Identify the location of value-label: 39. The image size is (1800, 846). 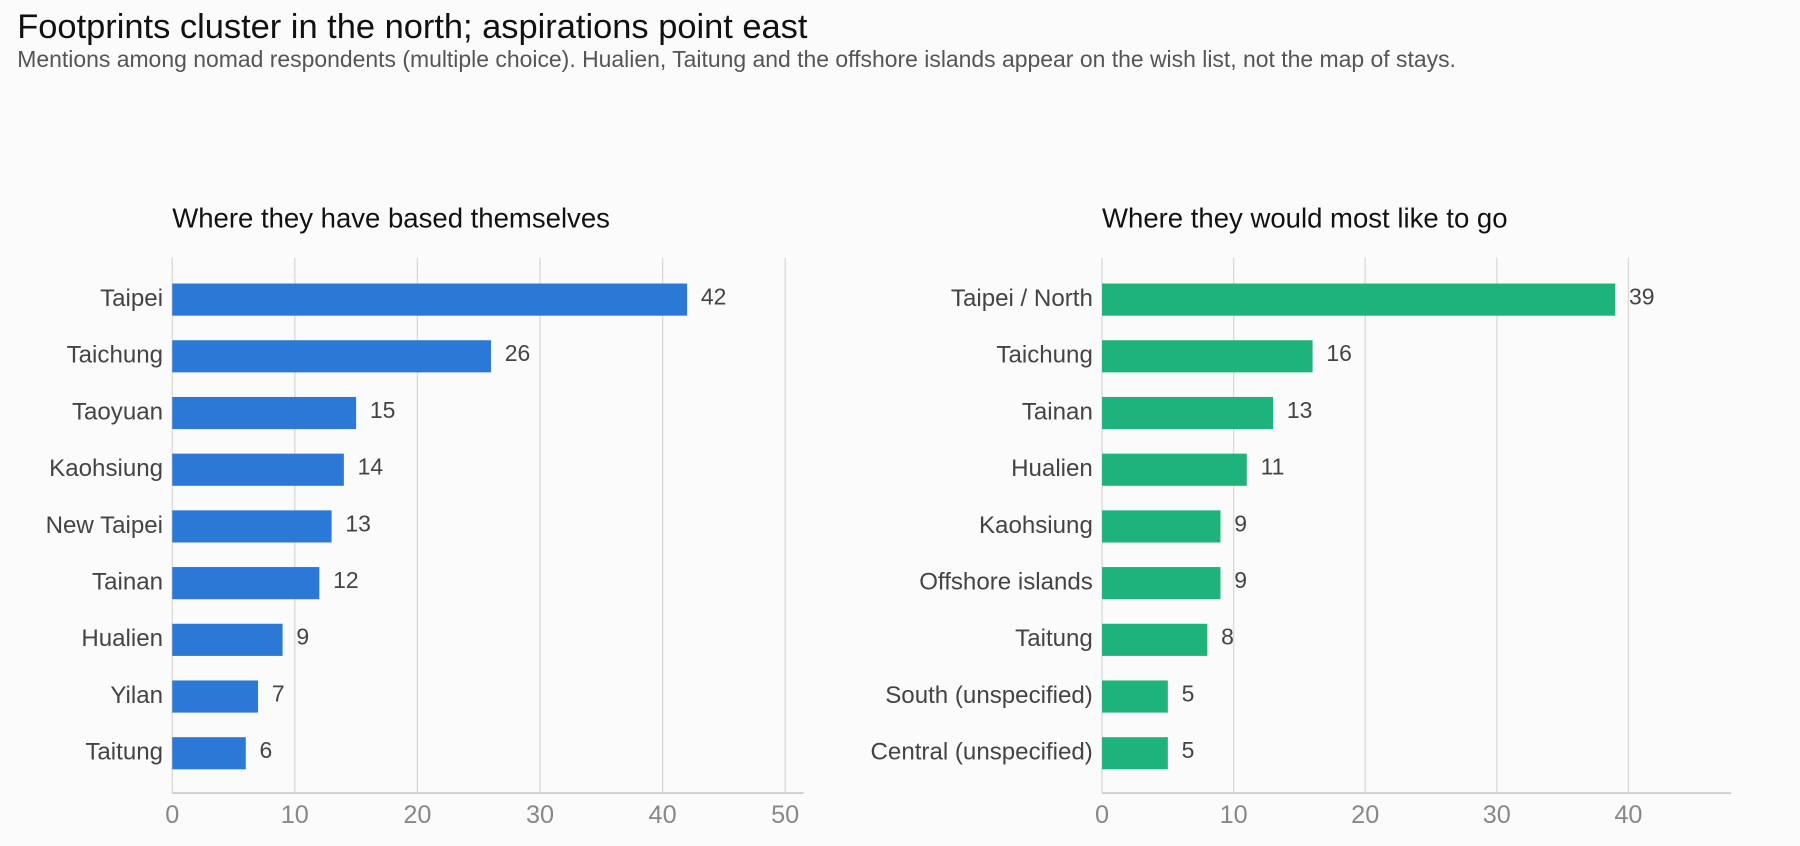
(1642, 297).